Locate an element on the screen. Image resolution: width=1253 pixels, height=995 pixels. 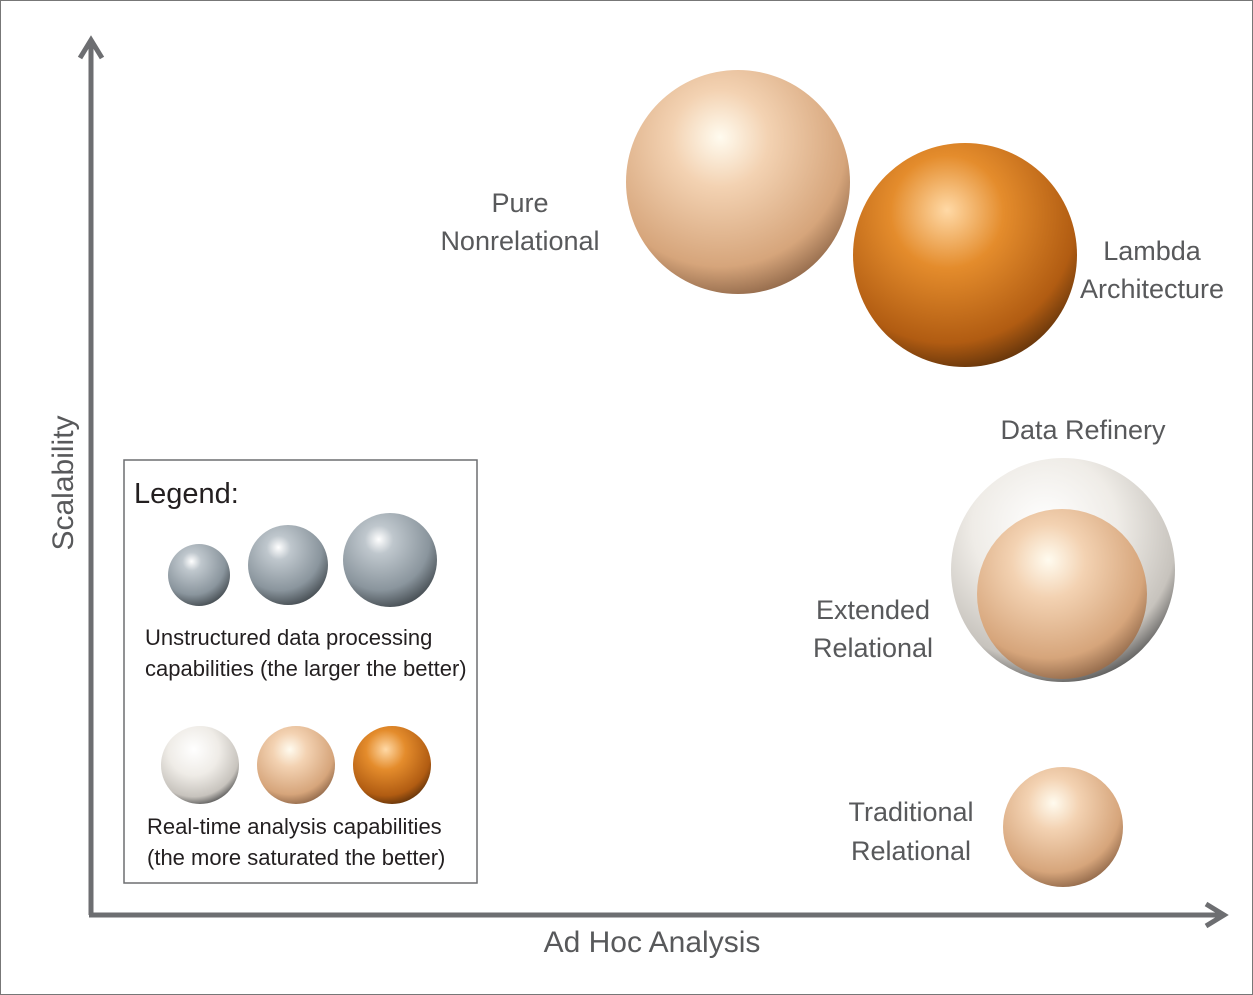
node-label: Lambda is located at coordinates (1152, 251).